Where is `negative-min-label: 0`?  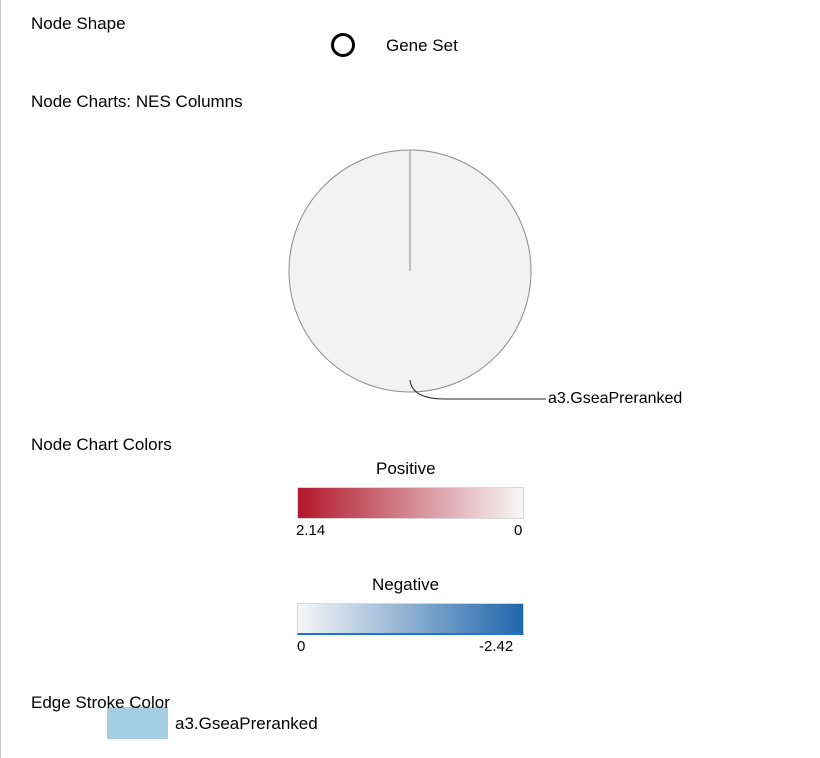 negative-min-label: 0 is located at coordinates (301, 646).